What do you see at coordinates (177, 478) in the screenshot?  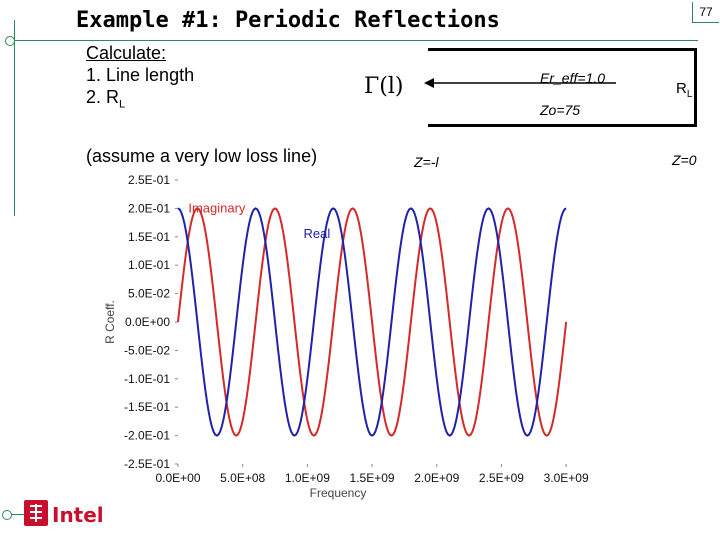 I see `x-tick-label: 0.0E+00` at bounding box center [177, 478].